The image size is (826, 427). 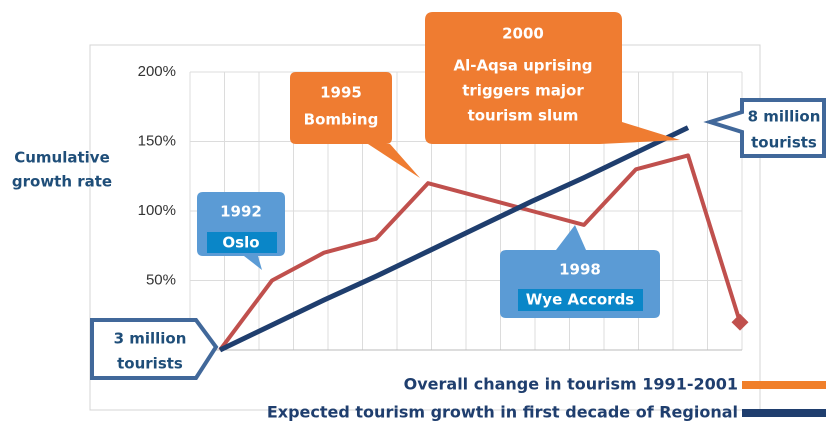 What do you see at coordinates (341, 120) in the screenshot?
I see `callout-text: Bombing` at bounding box center [341, 120].